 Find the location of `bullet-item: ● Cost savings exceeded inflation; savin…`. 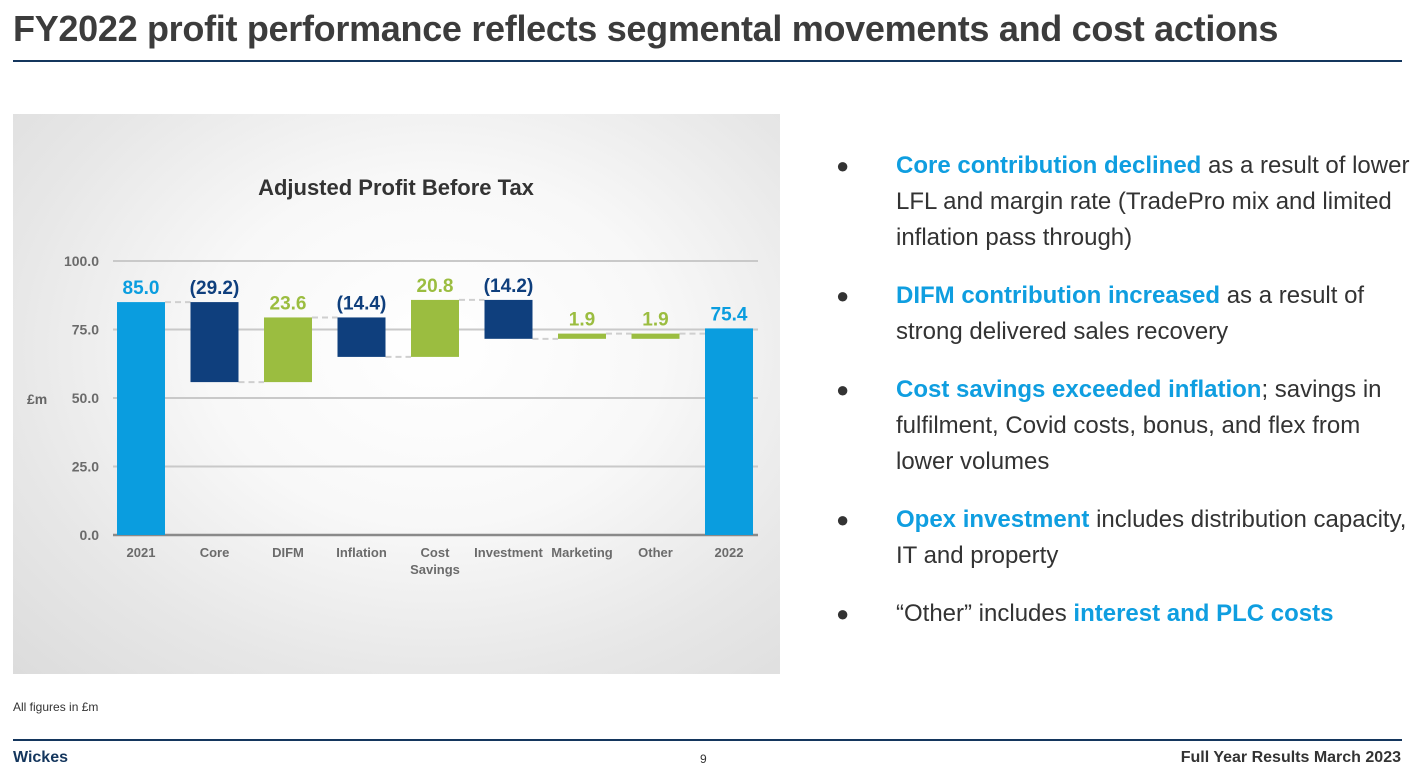

bullet-item: ● Cost savings exceeded inflation; savin… is located at coordinates (1123, 426).